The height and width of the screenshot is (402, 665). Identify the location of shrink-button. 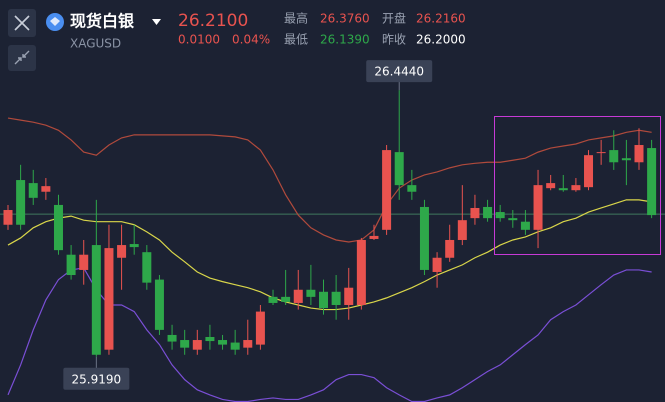
(22, 58).